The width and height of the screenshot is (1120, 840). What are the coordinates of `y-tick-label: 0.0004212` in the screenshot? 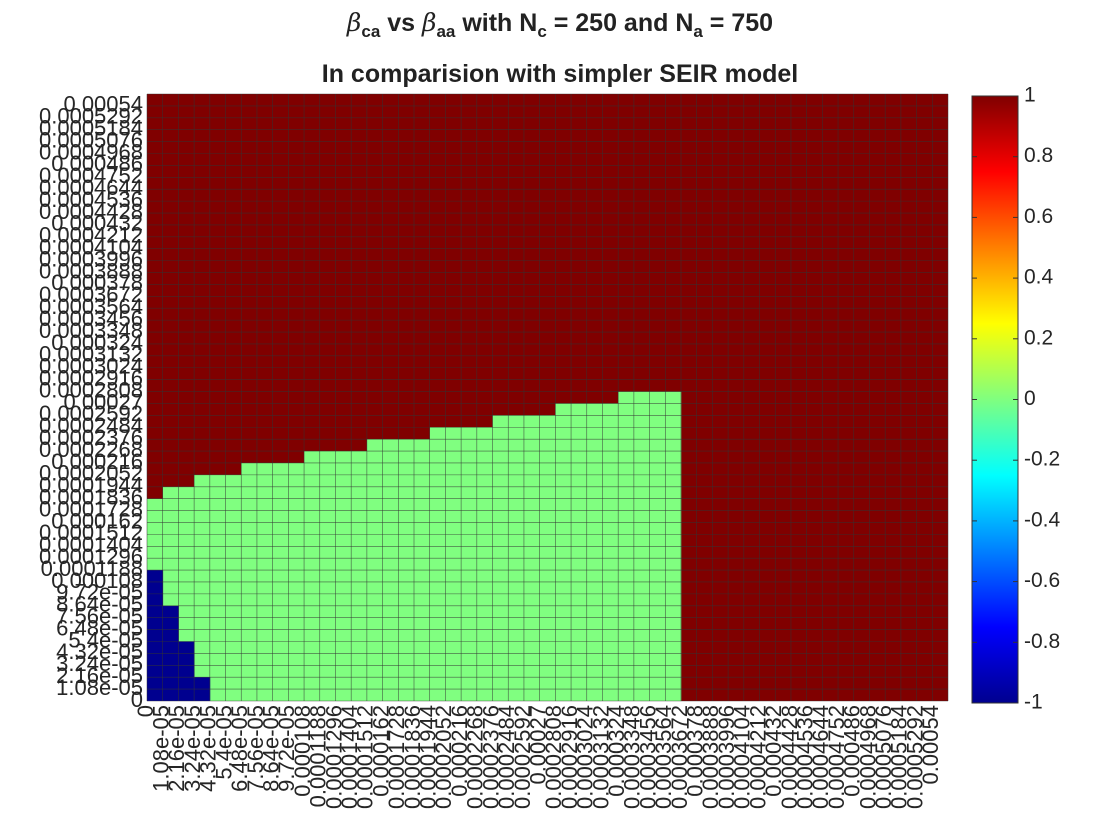 It's located at (91, 235).